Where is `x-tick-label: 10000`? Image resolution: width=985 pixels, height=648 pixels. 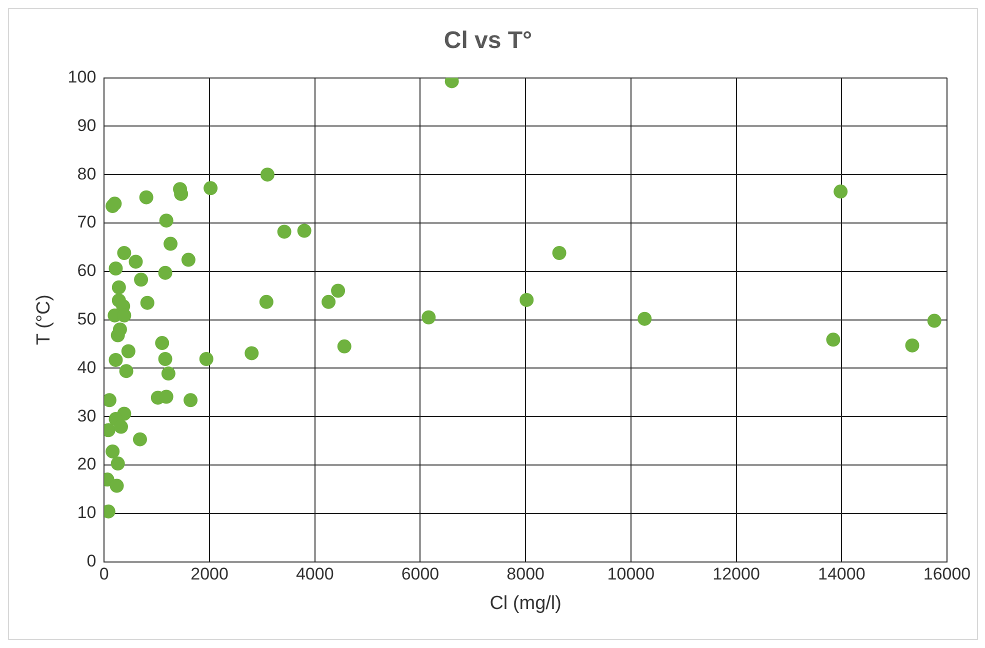
x-tick-label: 10000 is located at coordinates (631, 574).